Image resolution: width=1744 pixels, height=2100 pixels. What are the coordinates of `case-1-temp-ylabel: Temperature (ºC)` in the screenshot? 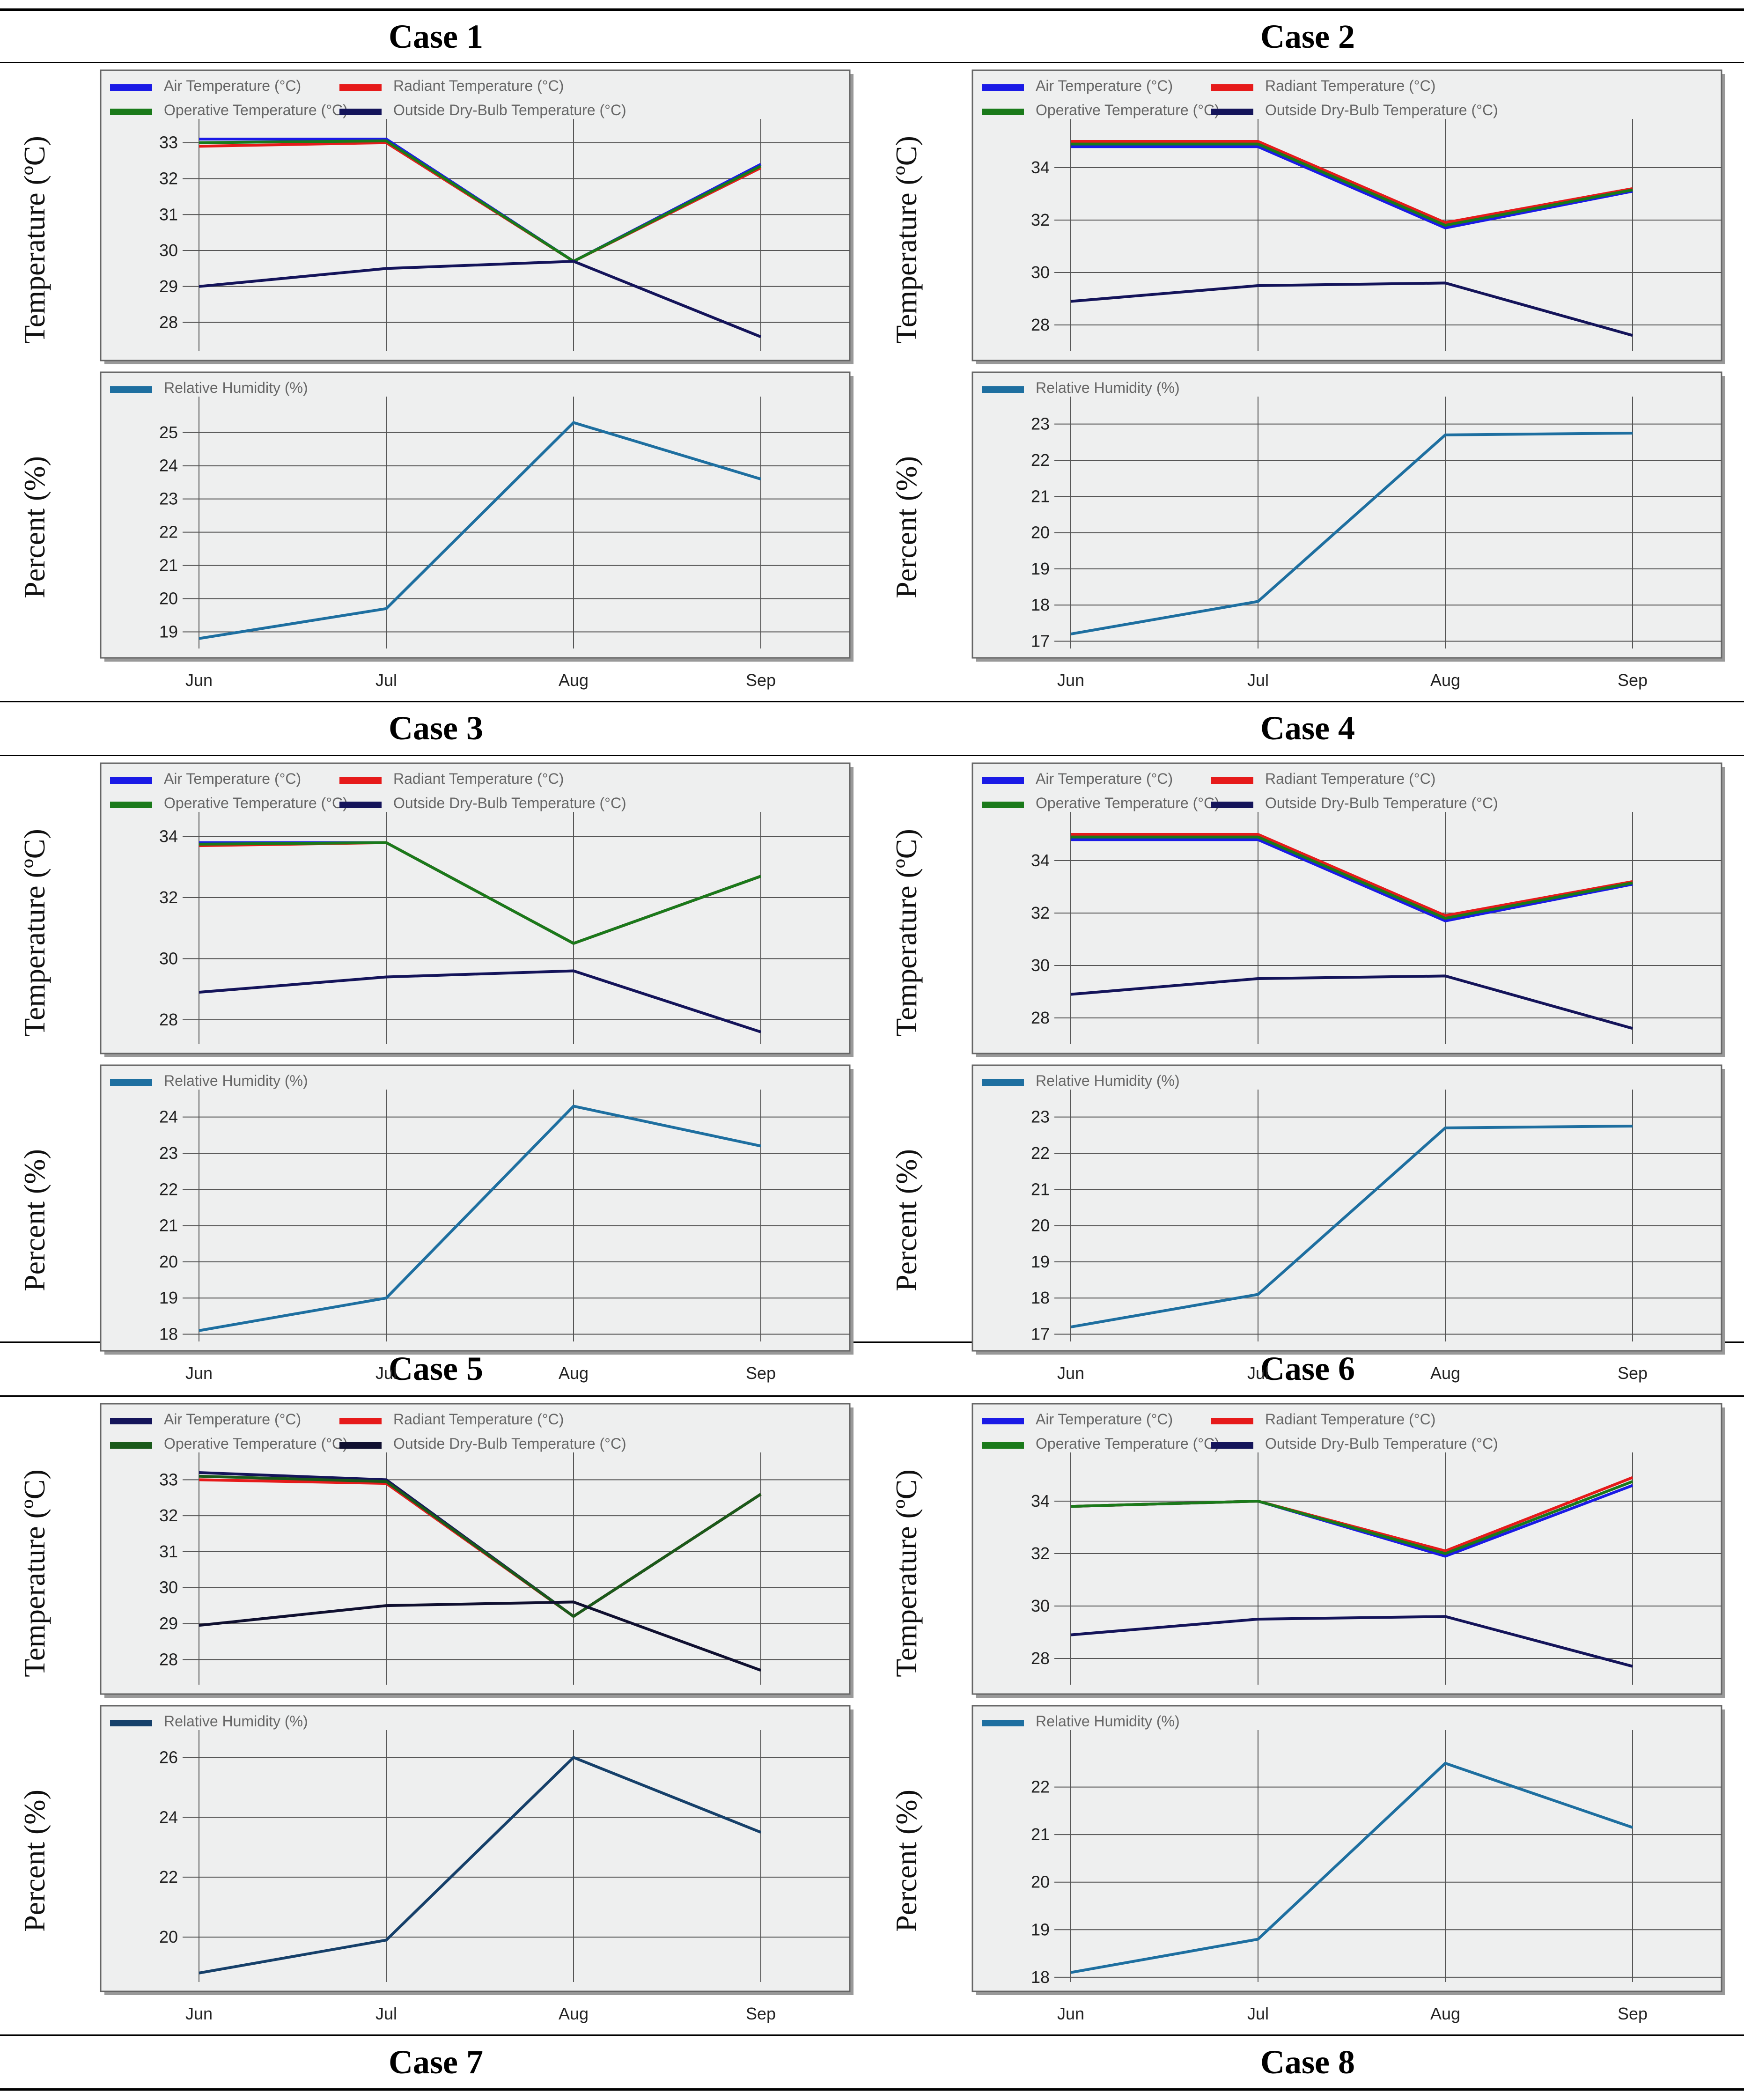 It's located at (34, 240).